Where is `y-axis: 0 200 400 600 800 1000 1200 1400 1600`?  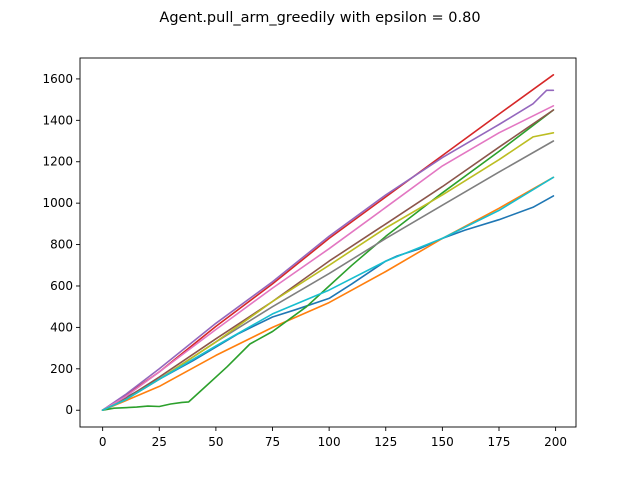
y-axis: 0 200 400 600 800 1000 1200 1400 1600 is located at coordinates (61, 244).